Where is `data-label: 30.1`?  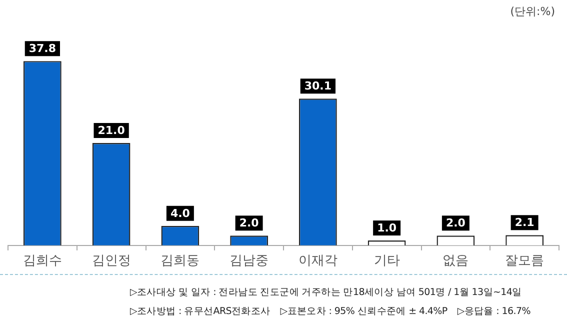
data-label: 30.1 is located at coordinates (318, 86).